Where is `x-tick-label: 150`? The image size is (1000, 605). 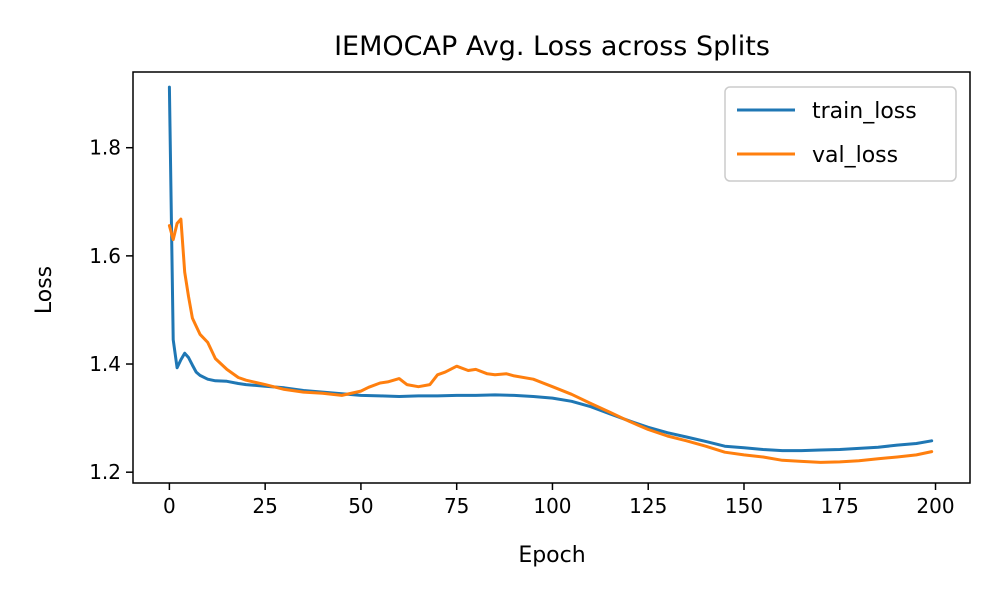
x-tick-label: 150 is located at coordinates (744, 506).